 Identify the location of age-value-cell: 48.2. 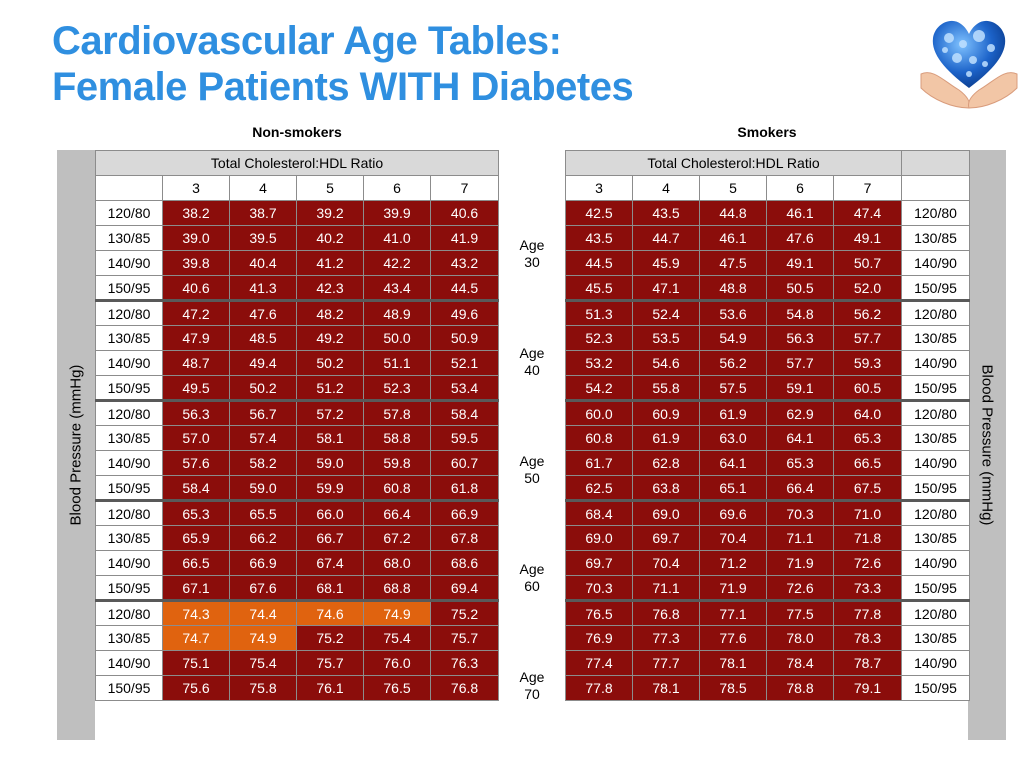
(330, 312).